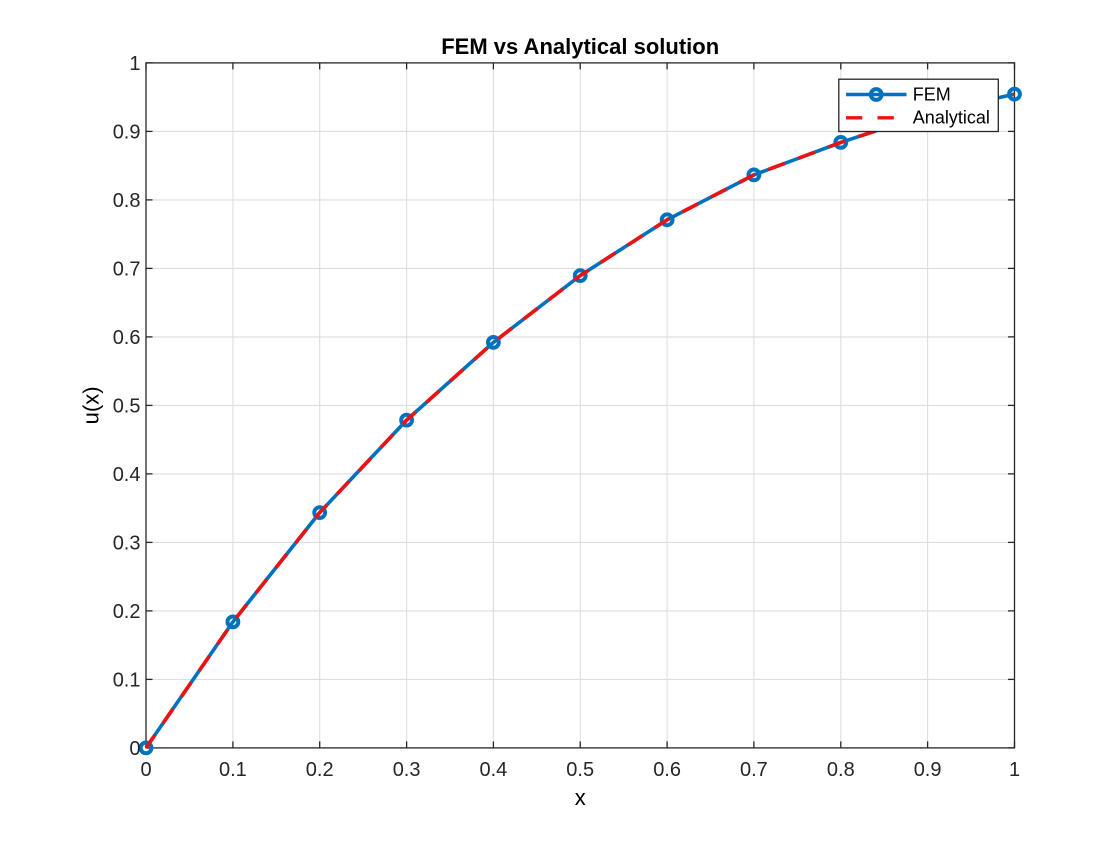 Image resolution: width=1120 pixels, height=845 pixels. Describe the element at coordinates (932, 94) in the screenshot. I see `svg-text: FEM` at that location.